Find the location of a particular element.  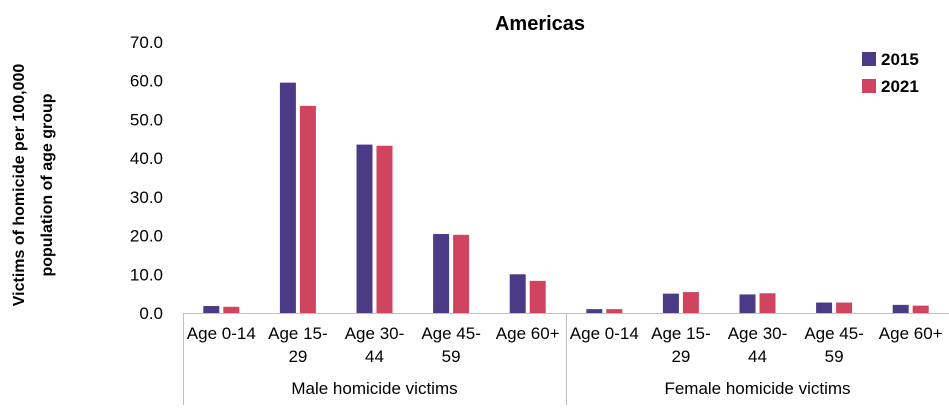

group-label: Male homicide victims is located at coordinates (374, 388).